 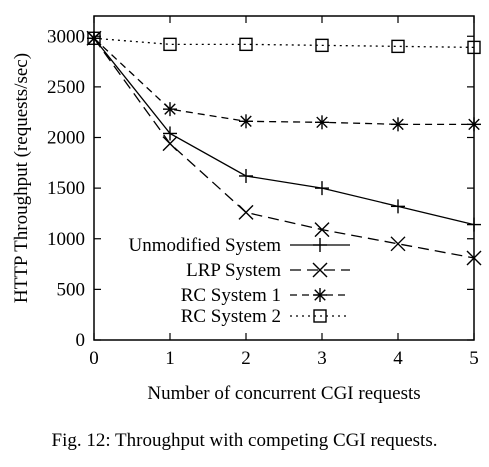 I want to click on y-axis-label: HTTP Throughput (requests/sec), so click(x=21, y=178).